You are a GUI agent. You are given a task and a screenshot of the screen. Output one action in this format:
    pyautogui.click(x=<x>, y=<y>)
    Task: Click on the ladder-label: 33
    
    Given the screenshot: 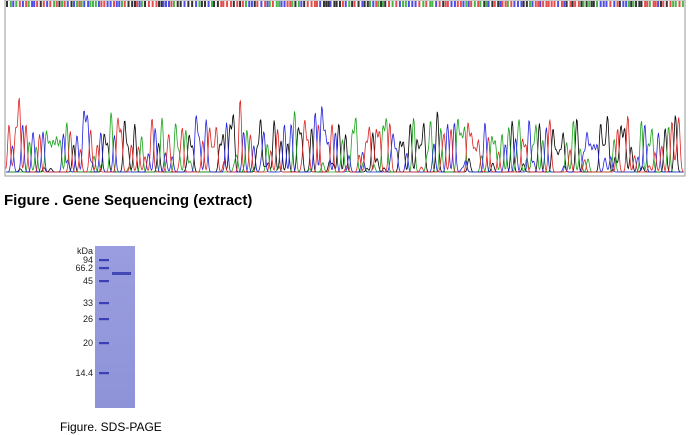 What is the action you would take?
    pyautogui.click(x=88, y=303)
    